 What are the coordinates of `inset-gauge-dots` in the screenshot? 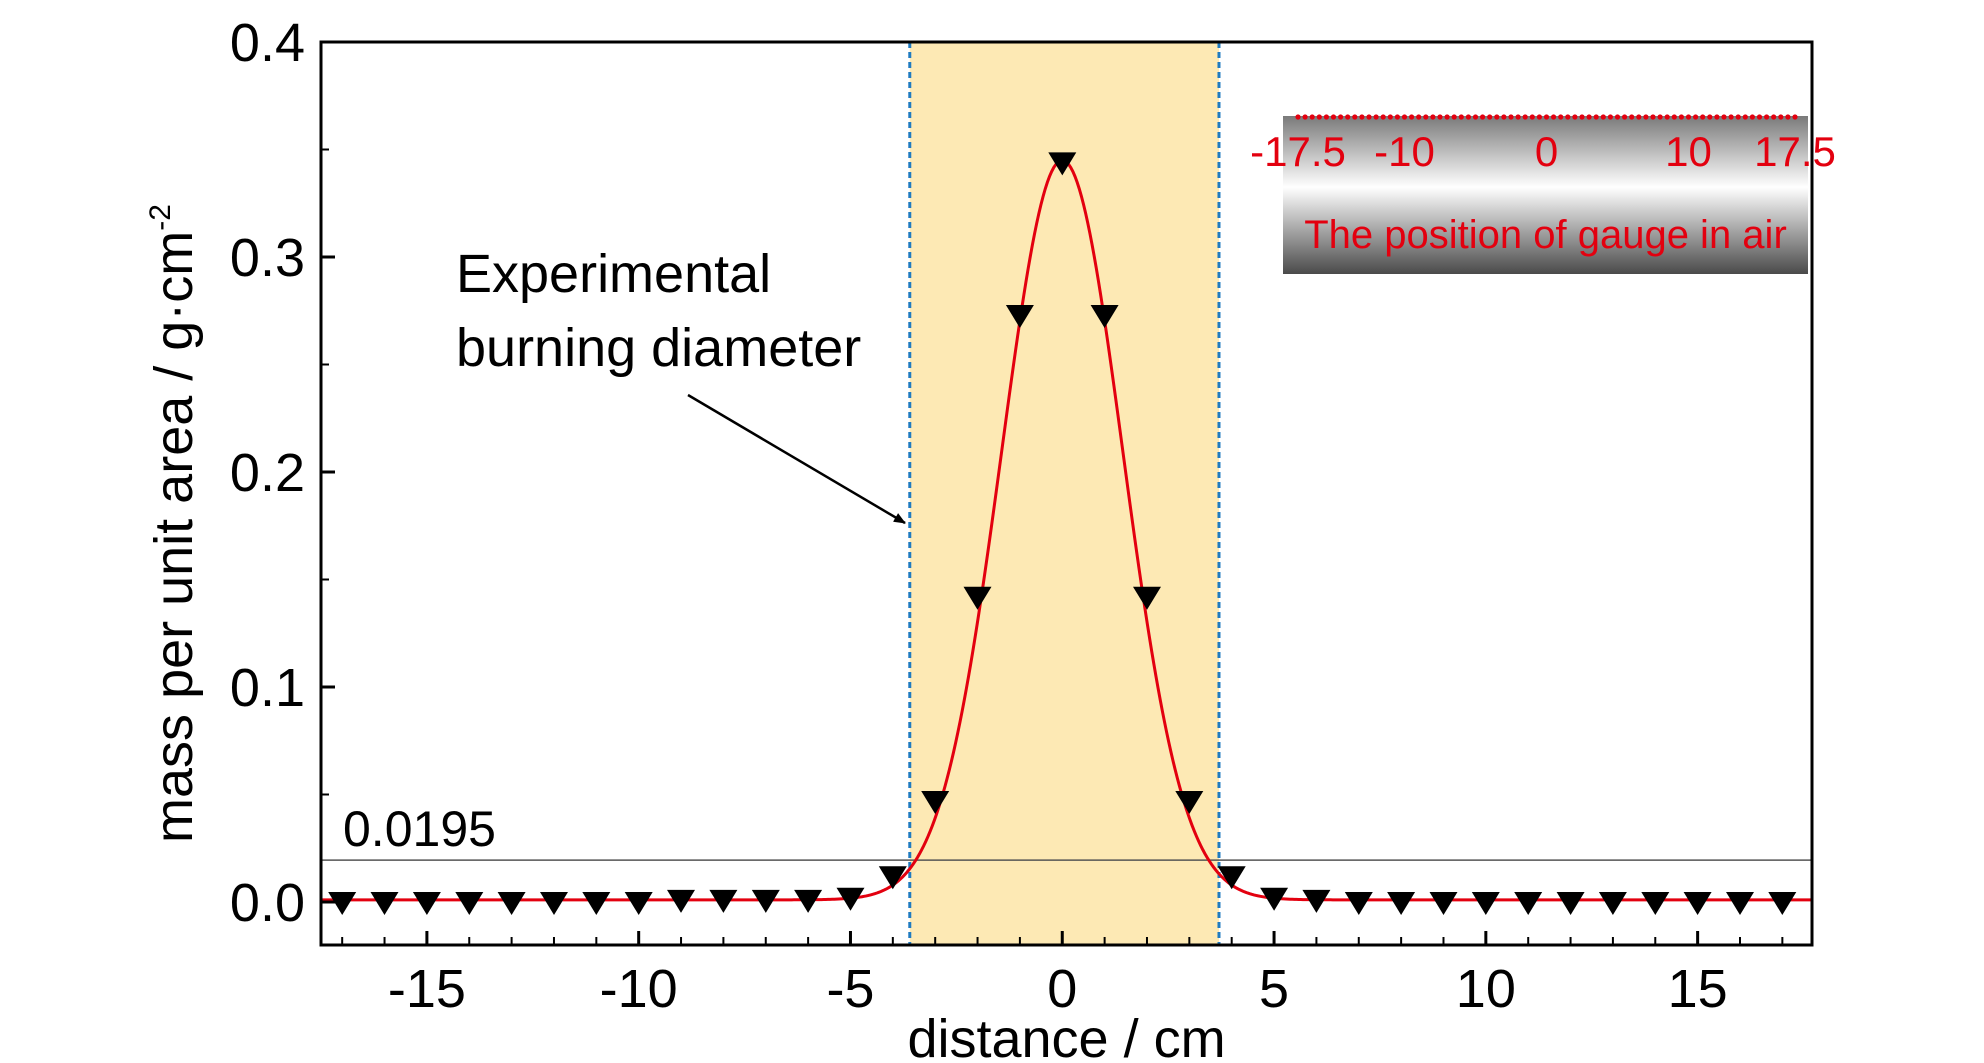 It's located at (1546, 117).